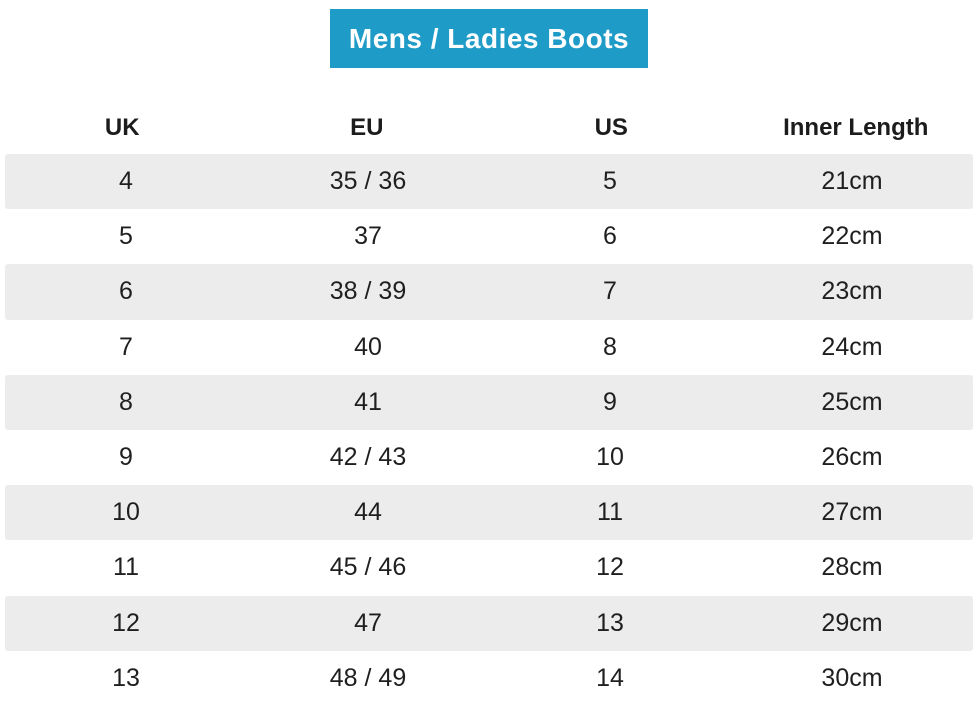  What do you see at coordinates (489, 513) in the screenshot?
I see `table-row: 10 44 11 27cm` at bounding box center [489, 513].